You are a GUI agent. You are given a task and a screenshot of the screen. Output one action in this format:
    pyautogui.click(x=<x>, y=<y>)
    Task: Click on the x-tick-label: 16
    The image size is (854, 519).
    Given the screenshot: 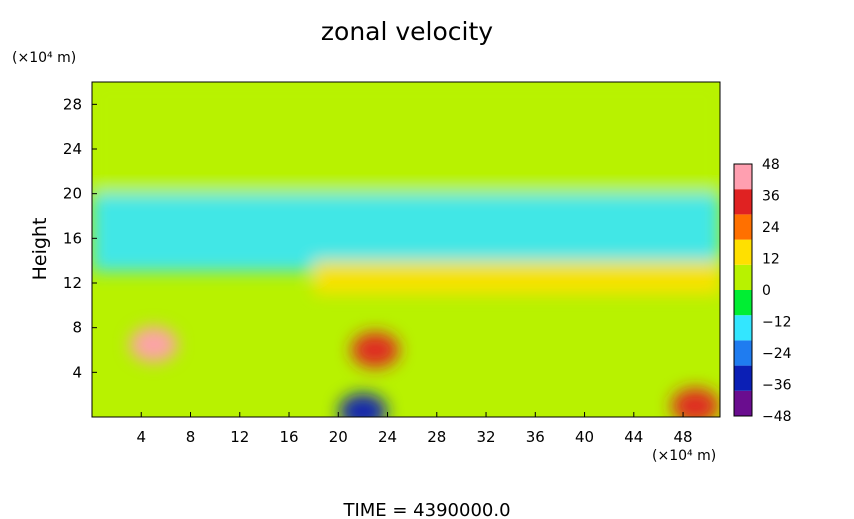 What is the action you would take?
    pyautogui.click(x=288, y=437)
    